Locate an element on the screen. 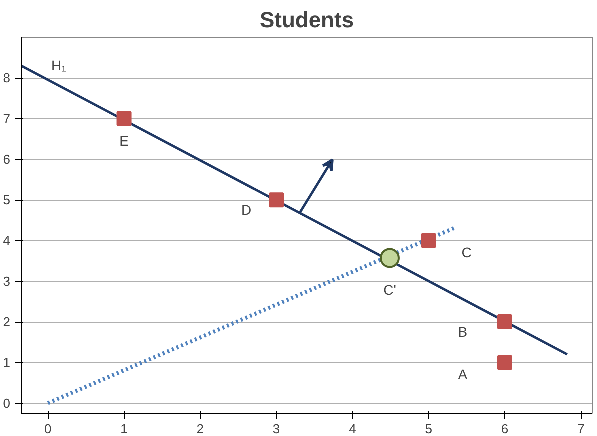 Image resolution: width=597 pixels, height=436 pixels. y-tick-label: 6 is located at coordinates (7, 159).